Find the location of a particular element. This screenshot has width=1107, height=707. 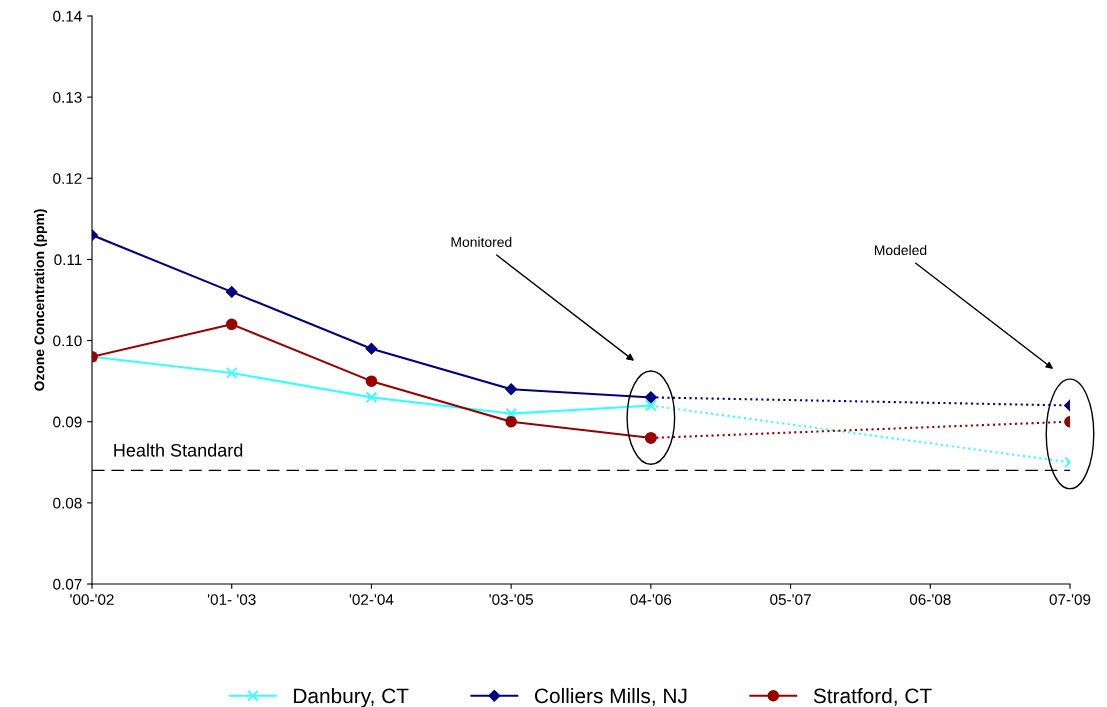

y-tick-label: 0.10 is located at coordinates (67, 341).